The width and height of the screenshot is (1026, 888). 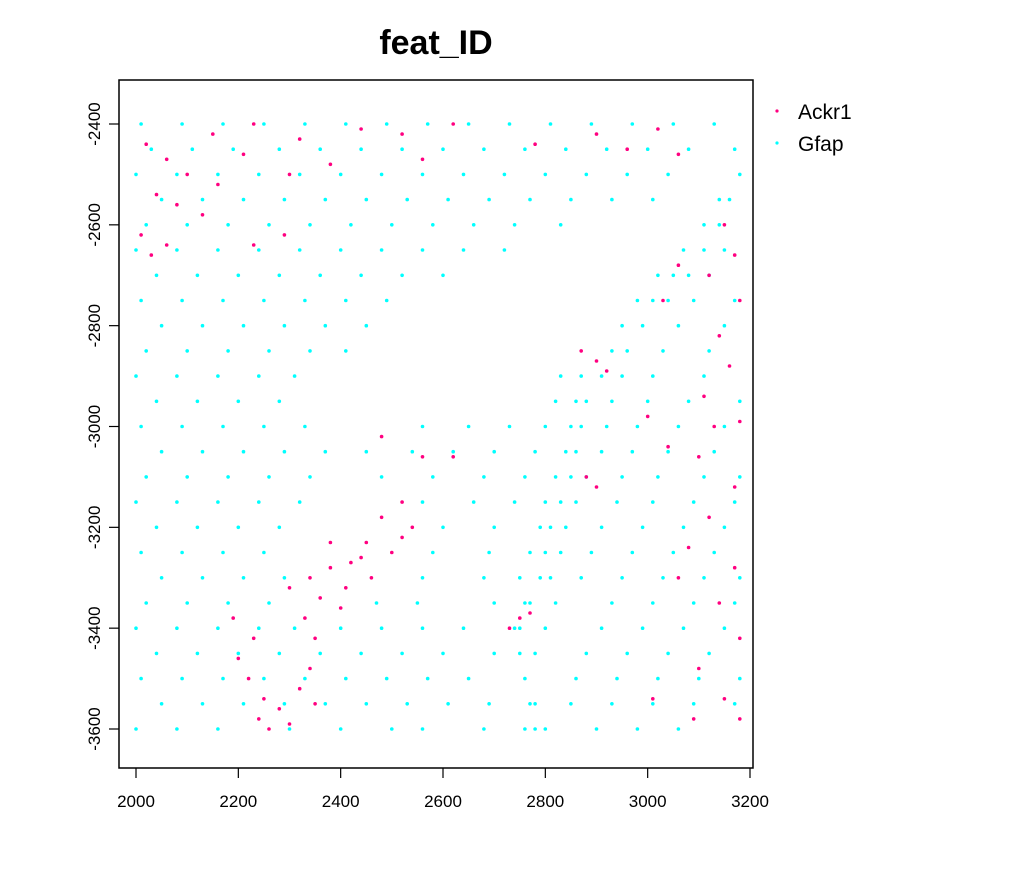 I want to click on x-tick-label: 2400, so click(x=341, y=801).